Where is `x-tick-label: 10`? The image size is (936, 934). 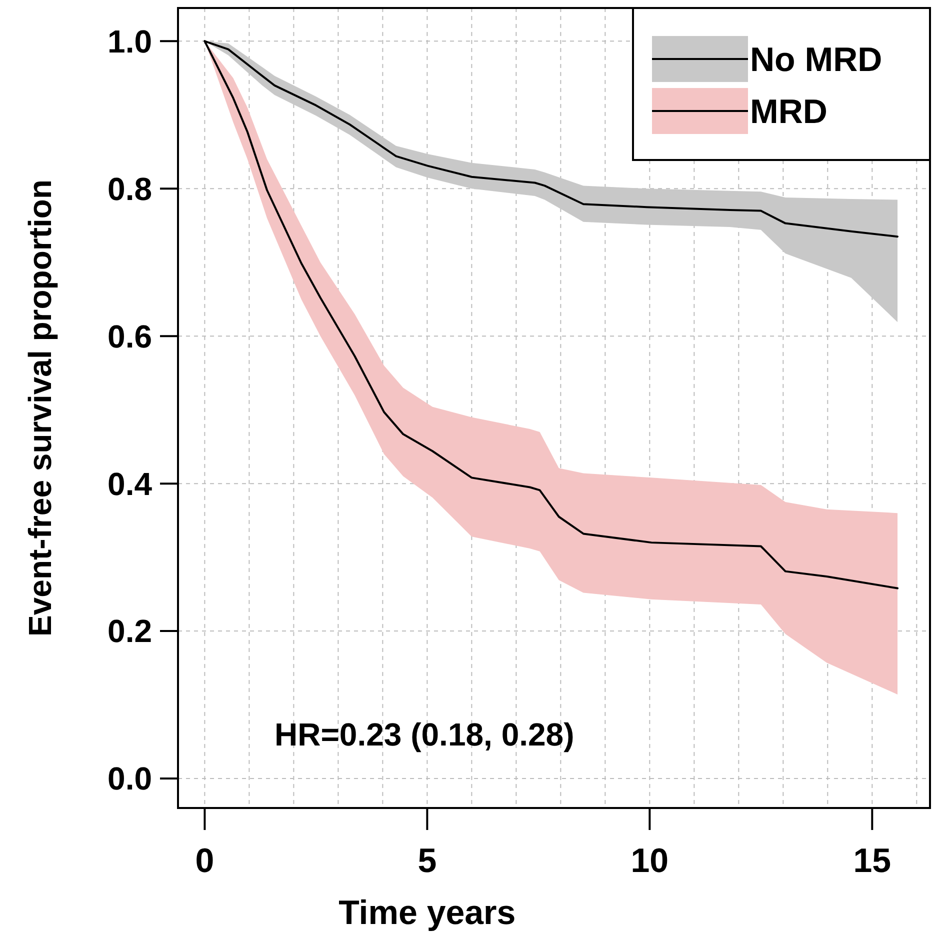
x-tick-label: 10 is located at coordinates (649, 861).